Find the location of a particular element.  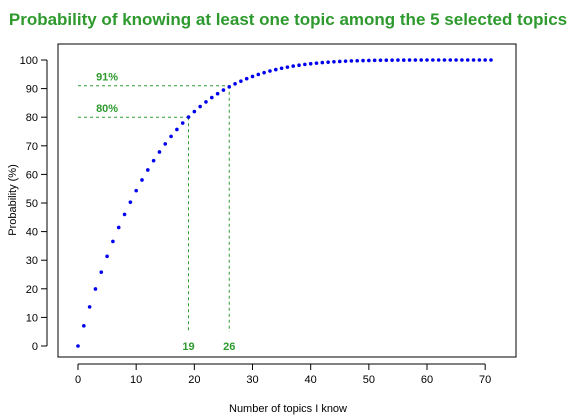

y-axis: 0 10 20 30 40 50 60 70 80 90 100 is located at coordinates (34, 204).